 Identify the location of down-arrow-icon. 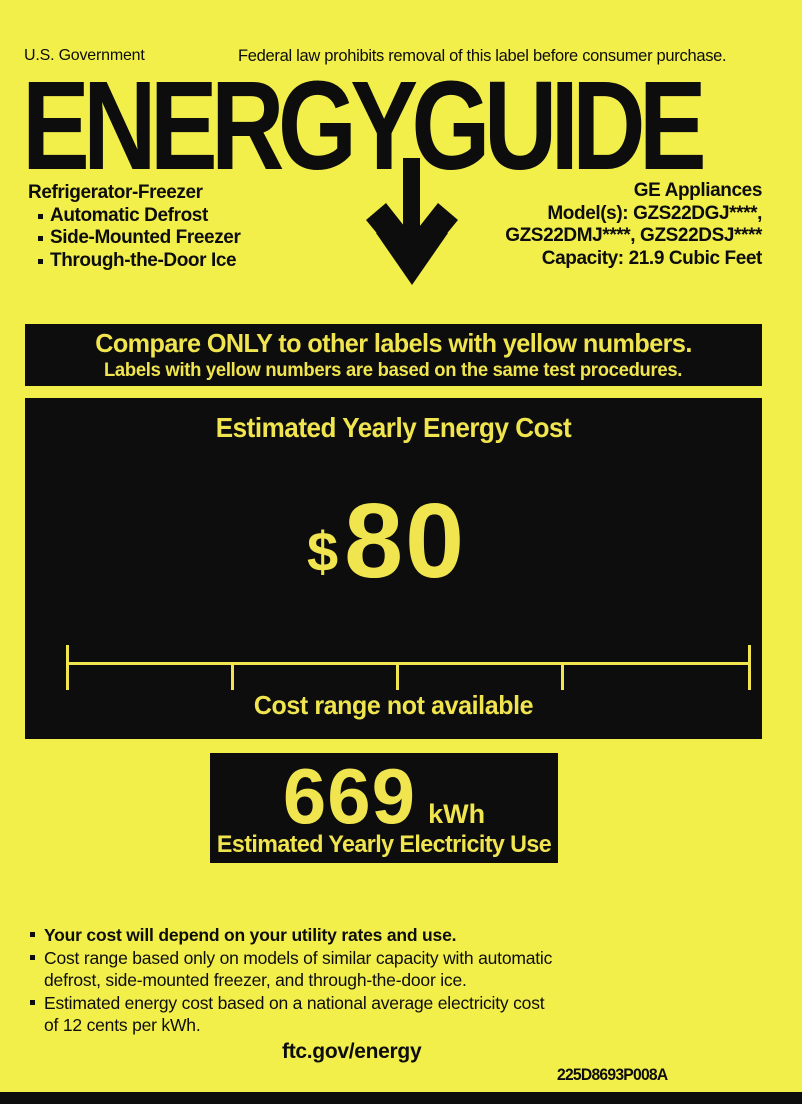
(412, 221).